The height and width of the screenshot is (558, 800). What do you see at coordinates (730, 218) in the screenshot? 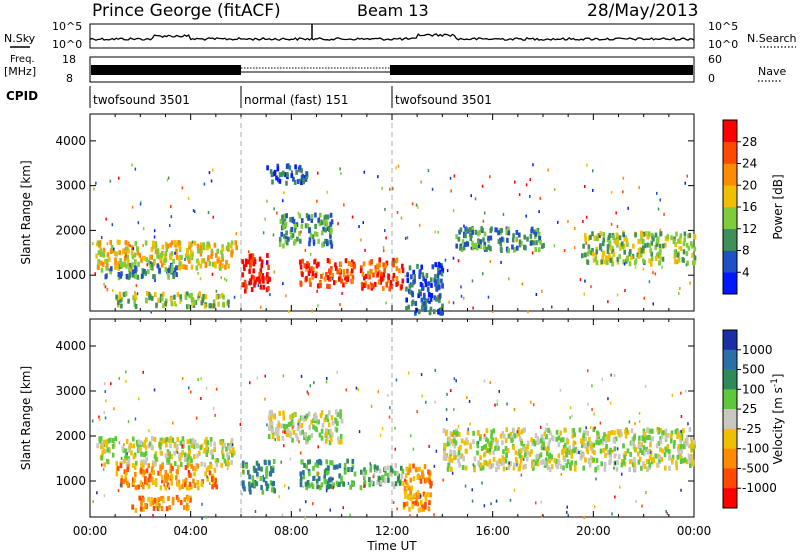
I see `colorbar-segment` at bounding box center [730, 218].